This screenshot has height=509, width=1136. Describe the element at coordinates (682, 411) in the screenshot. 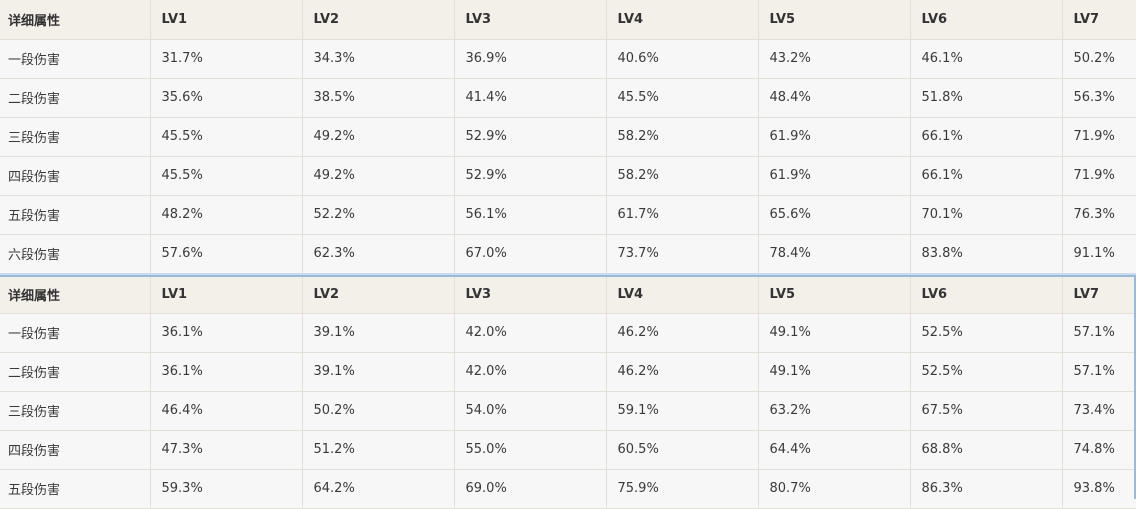

I see `value-cell: 59.1%` at that location.